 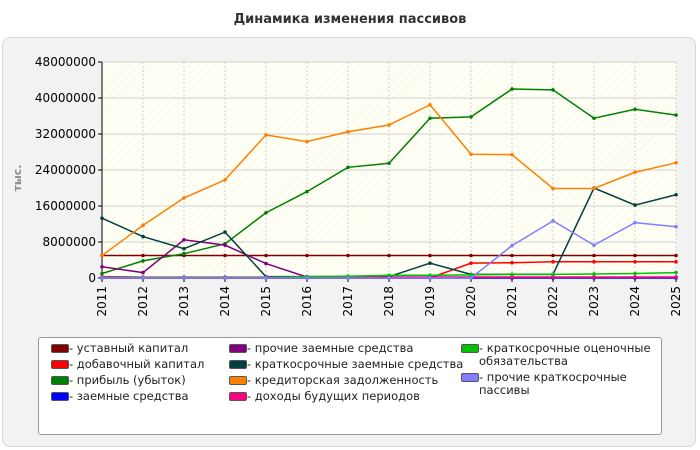 What do you see at coordinates (69, 242) in the screenshot?
I see `y-tick-label: 8000000` at bounding box center [69, 242].